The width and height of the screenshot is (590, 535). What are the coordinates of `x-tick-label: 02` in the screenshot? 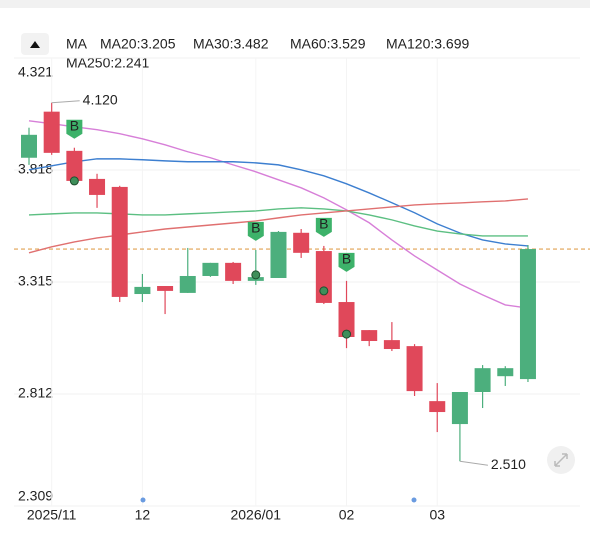 It's located at (347, 515).